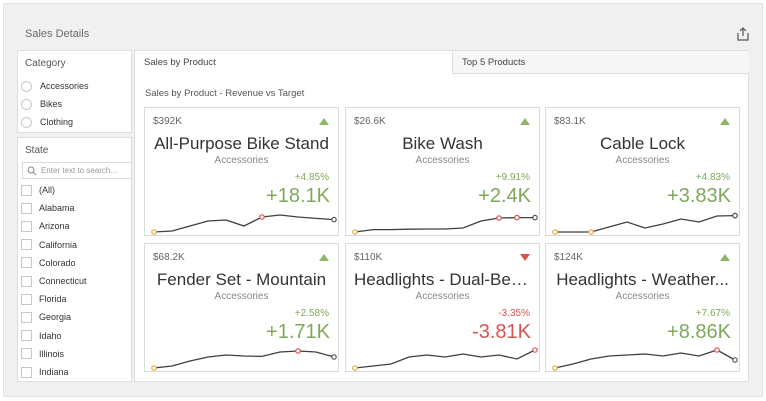 Image resolution: width=766 pixels, height=401 pixels. I want to click on state-item: Colorado, so click(48, 263).